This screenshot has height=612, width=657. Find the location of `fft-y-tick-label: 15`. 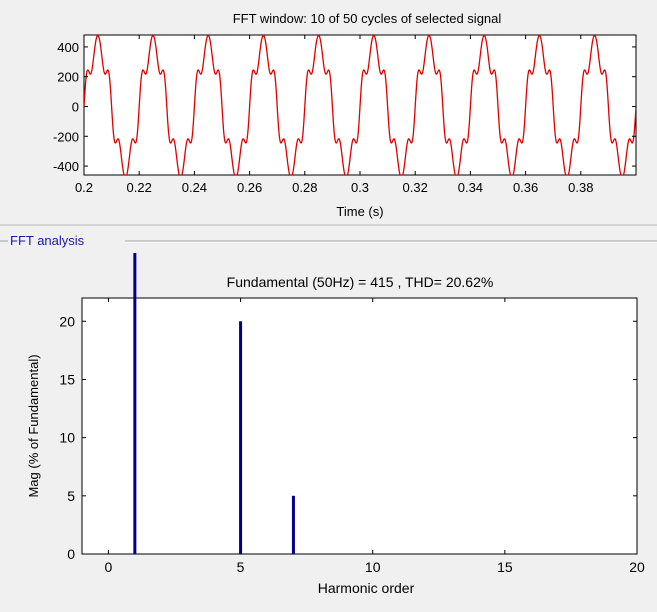

fft-y-tick-label: 15 is located at coordinates (67, 379).